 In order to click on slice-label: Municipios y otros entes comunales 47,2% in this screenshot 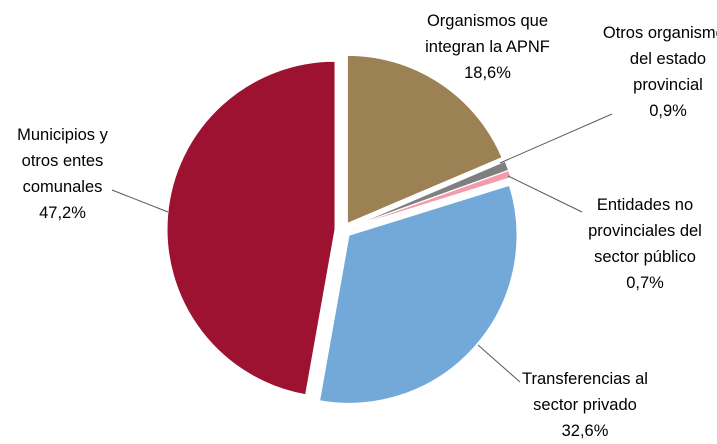, I will do `click(62, 174)`.